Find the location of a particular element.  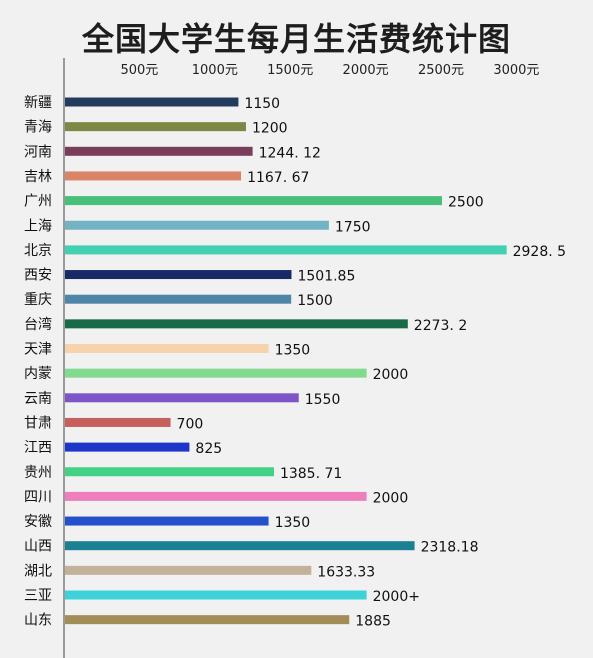

x-tick-label: 3000元 is located at coordinates (516, 70).